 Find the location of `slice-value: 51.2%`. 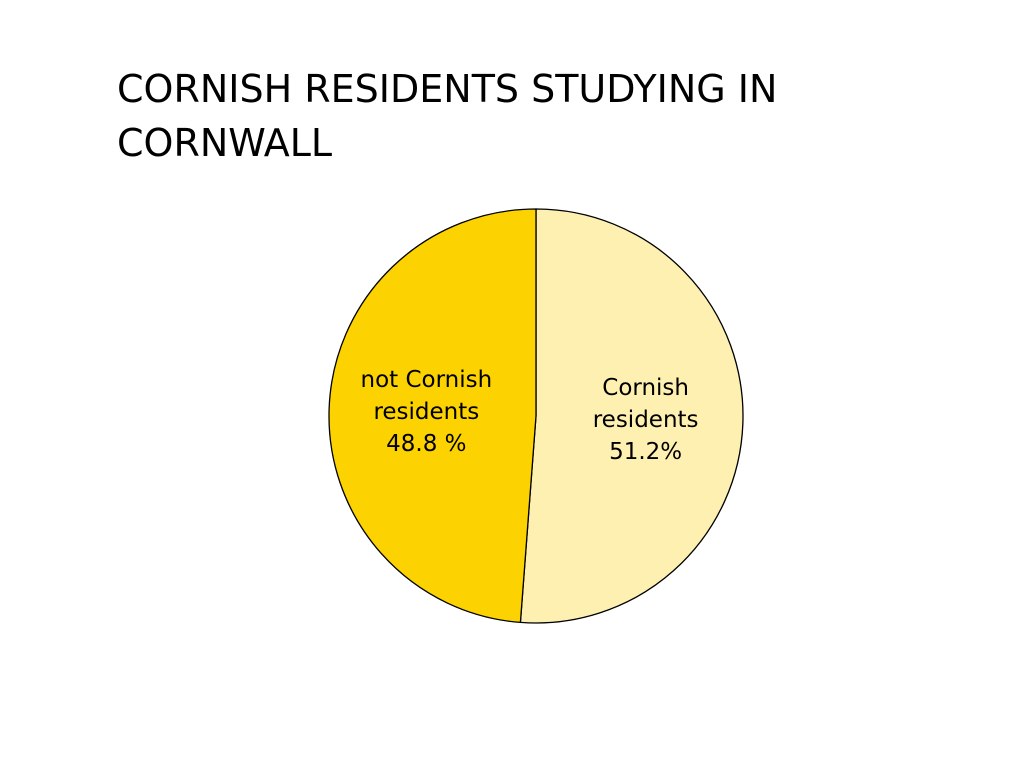

slice-value: 51.2% is located at coordinates (646, 452).